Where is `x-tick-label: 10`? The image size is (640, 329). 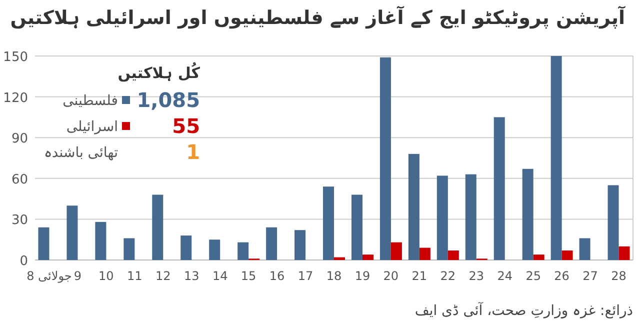
x-tick-label: 10 is located at coordinates (106, 276).